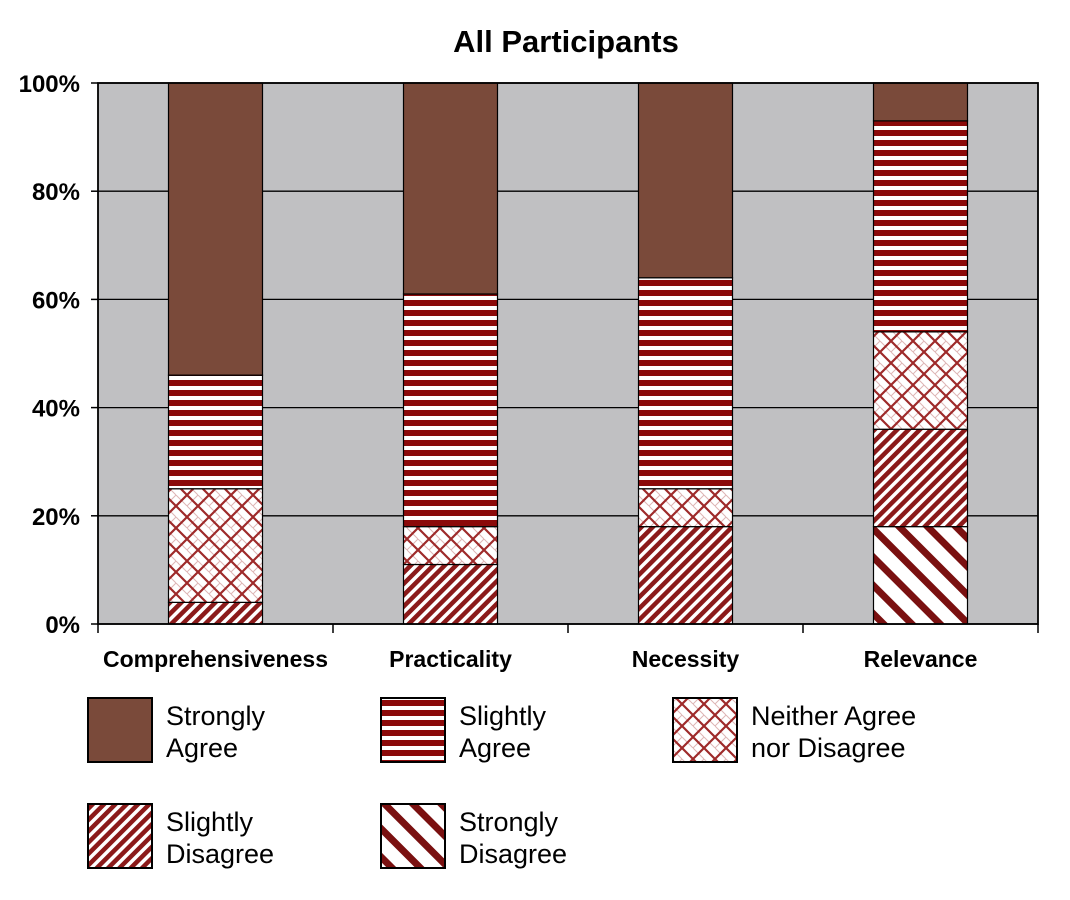  I want to click on legend-label: Neither Agree, so click(833, 716).